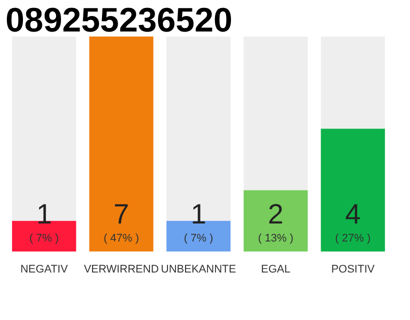  Describe the element at coordinates (276, 238) in the screenshot. I see `annotation: ( 13% )` at that location.